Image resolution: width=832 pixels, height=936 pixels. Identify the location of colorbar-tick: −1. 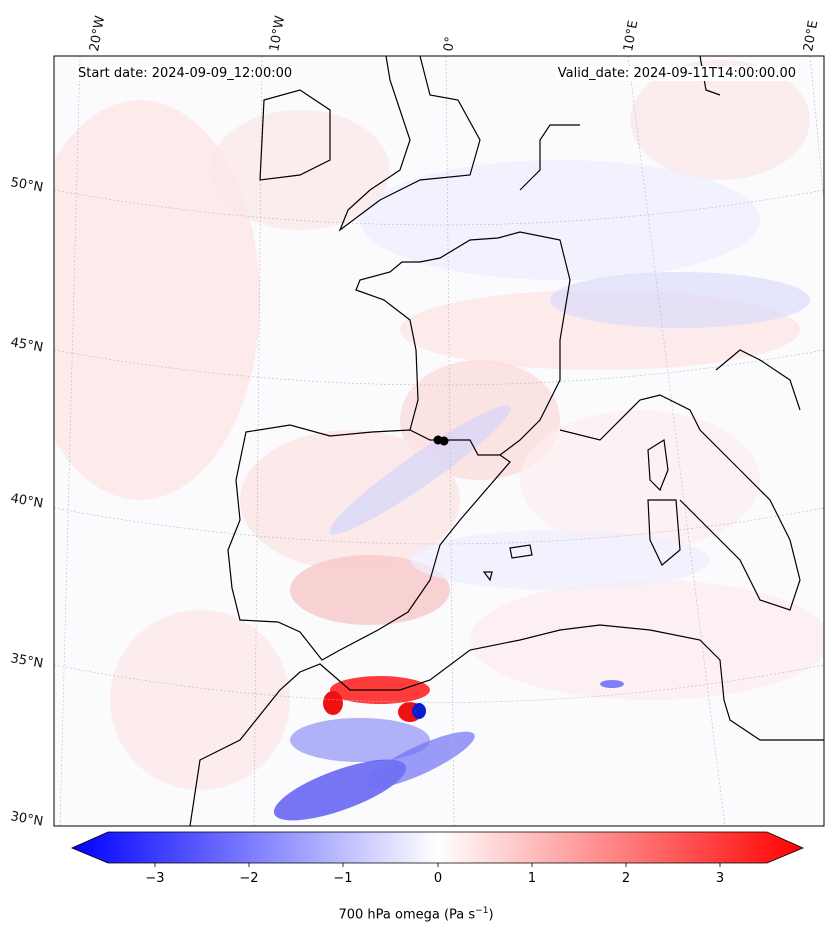
(343, 878).